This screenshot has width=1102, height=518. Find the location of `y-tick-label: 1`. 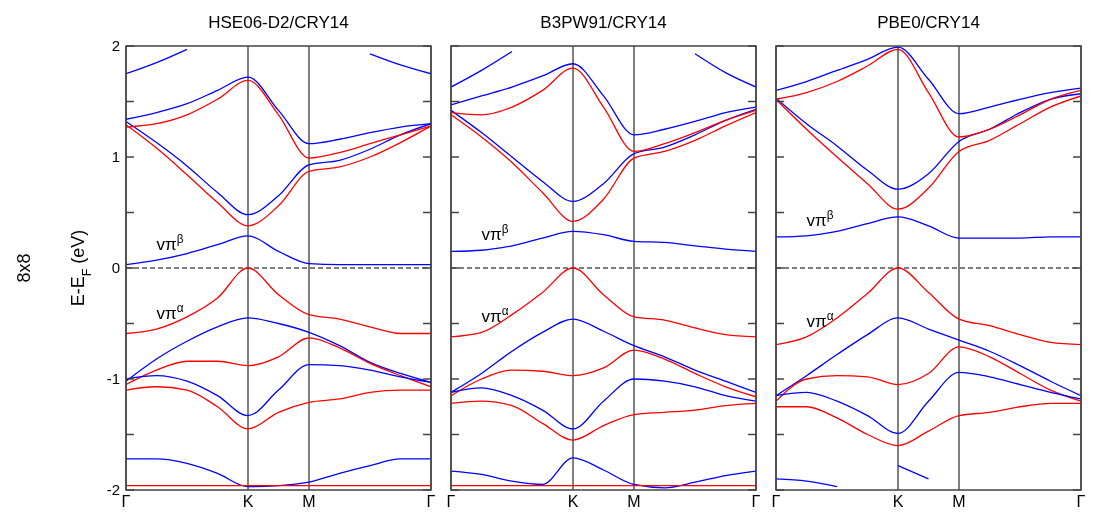

y-tick-label: 1 is located at coordinates (115, 157).